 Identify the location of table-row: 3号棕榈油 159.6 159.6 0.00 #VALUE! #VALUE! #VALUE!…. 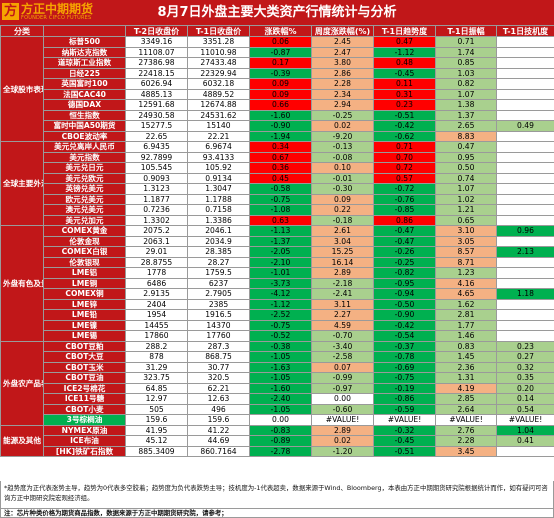
(277, 420).